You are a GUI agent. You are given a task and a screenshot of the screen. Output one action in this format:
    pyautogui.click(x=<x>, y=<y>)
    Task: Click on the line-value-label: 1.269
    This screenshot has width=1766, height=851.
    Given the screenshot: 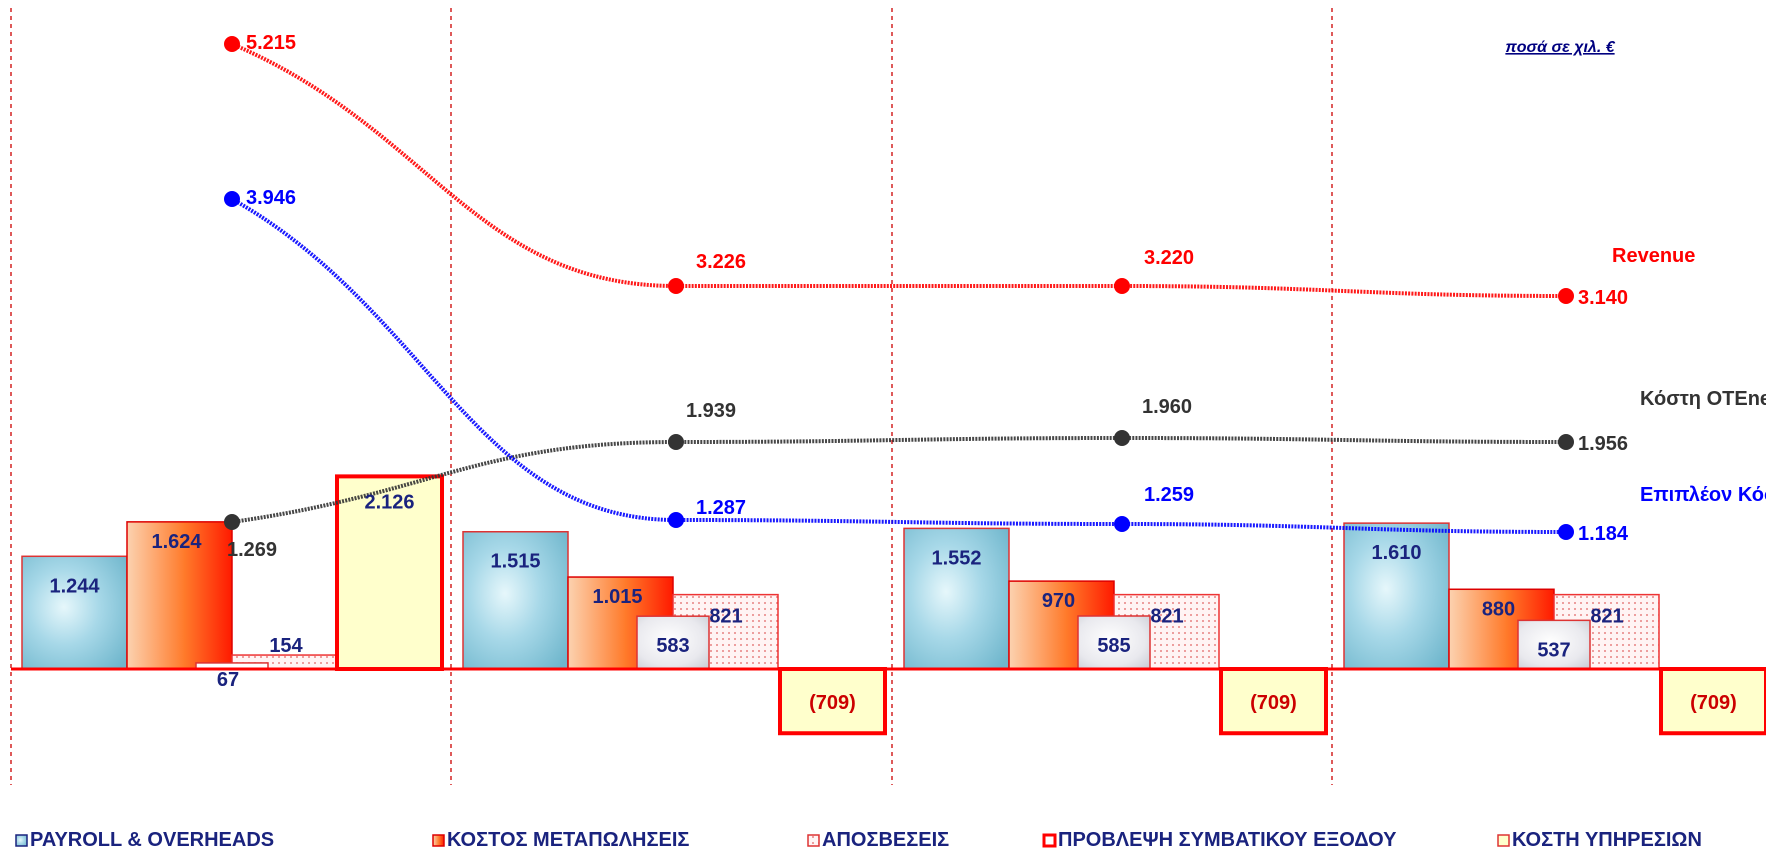 What is the action you would take?
    pyautogui.click(x=252, y=550)
    